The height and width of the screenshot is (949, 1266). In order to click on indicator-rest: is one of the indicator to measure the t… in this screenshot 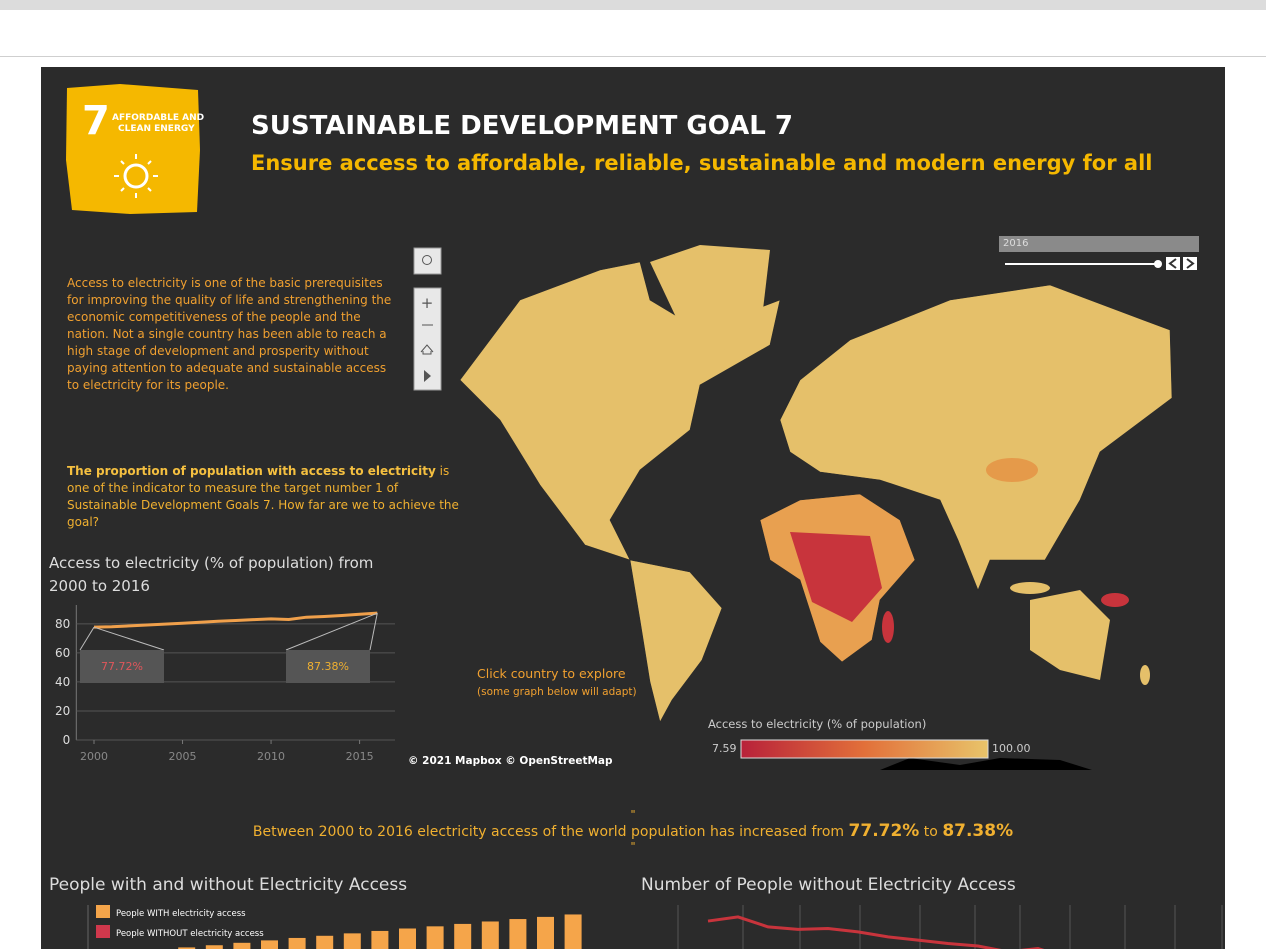, I will do `click(263, 496)`.